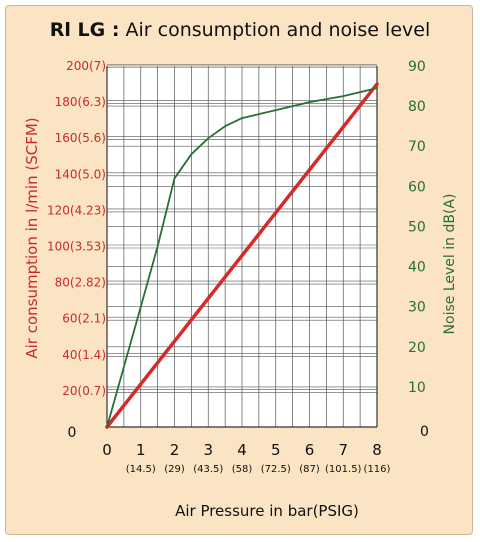  I want to click on x-tick-label: 0, so click(107, 450).